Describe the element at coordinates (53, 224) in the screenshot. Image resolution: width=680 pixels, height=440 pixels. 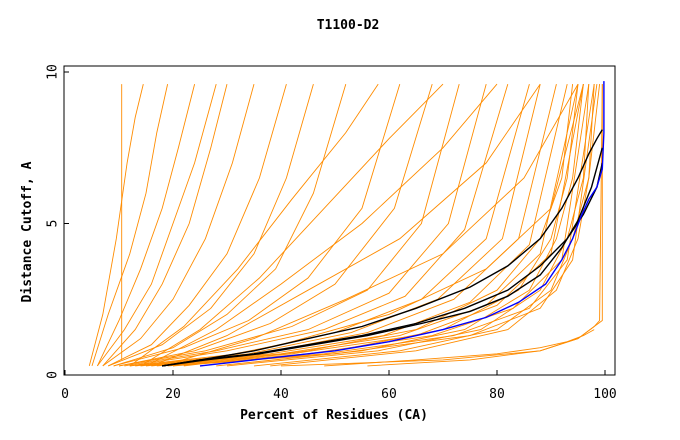
I see `y-tick-label-1: 5` at that location.